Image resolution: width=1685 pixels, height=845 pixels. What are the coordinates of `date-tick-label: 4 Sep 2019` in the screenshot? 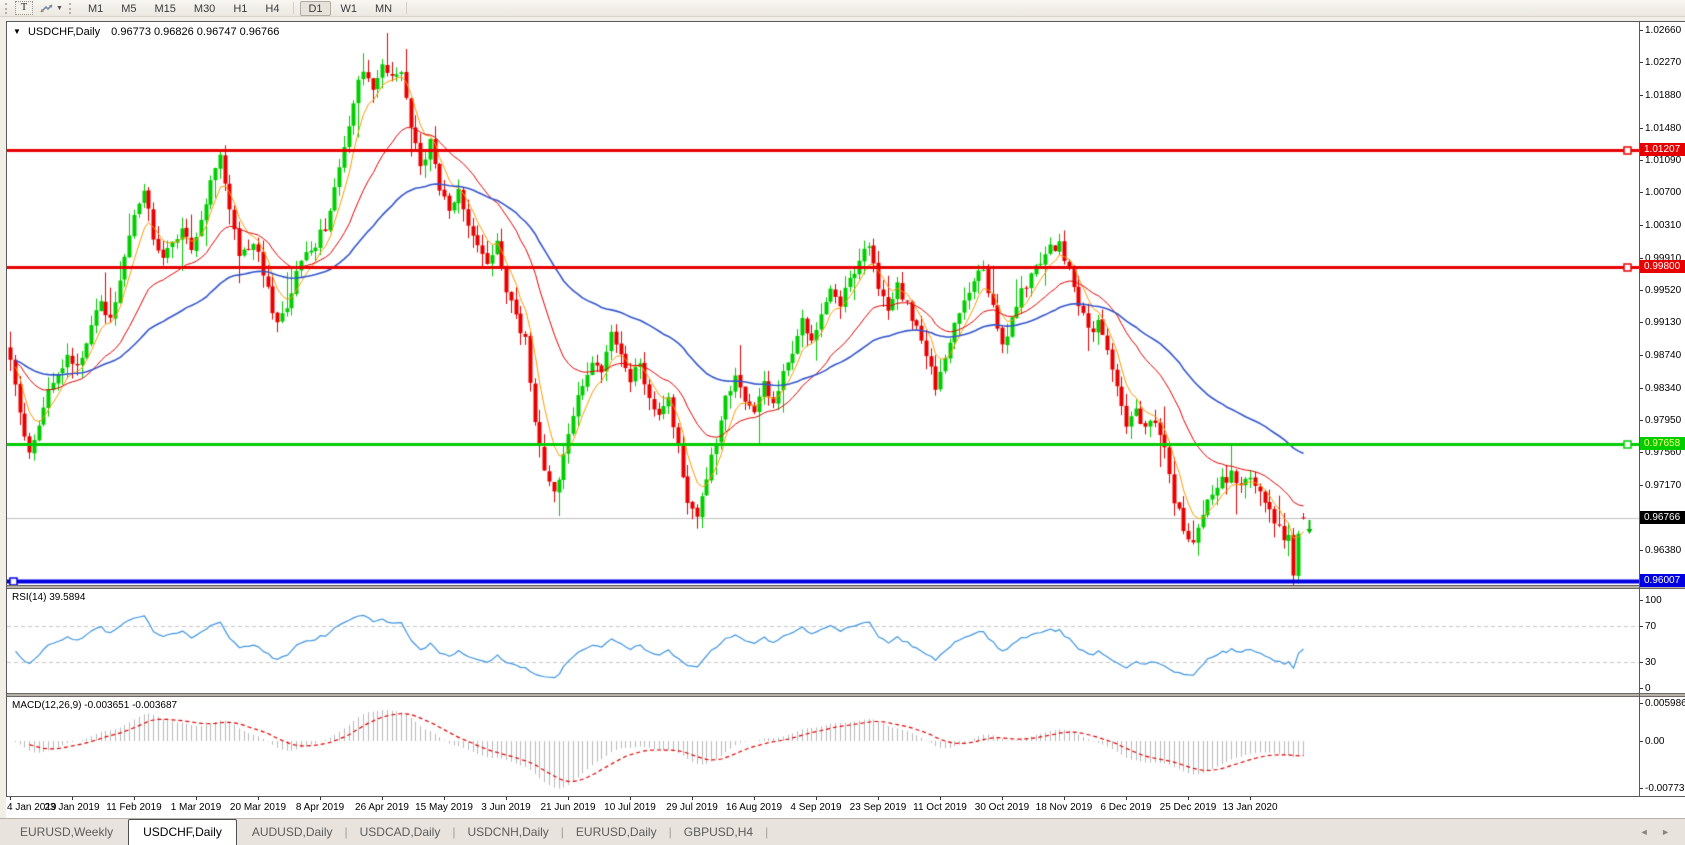 It's located at (816, 807).